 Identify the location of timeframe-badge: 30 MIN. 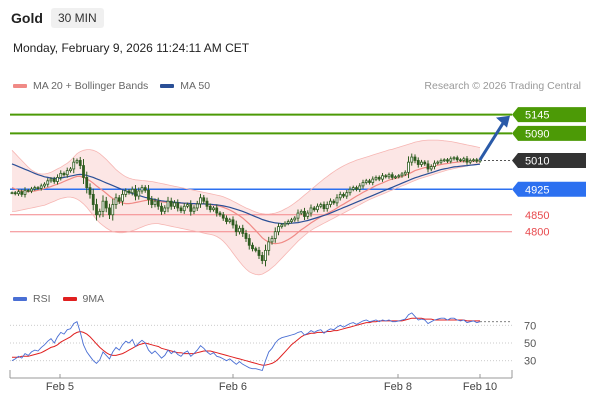
(77, 18).